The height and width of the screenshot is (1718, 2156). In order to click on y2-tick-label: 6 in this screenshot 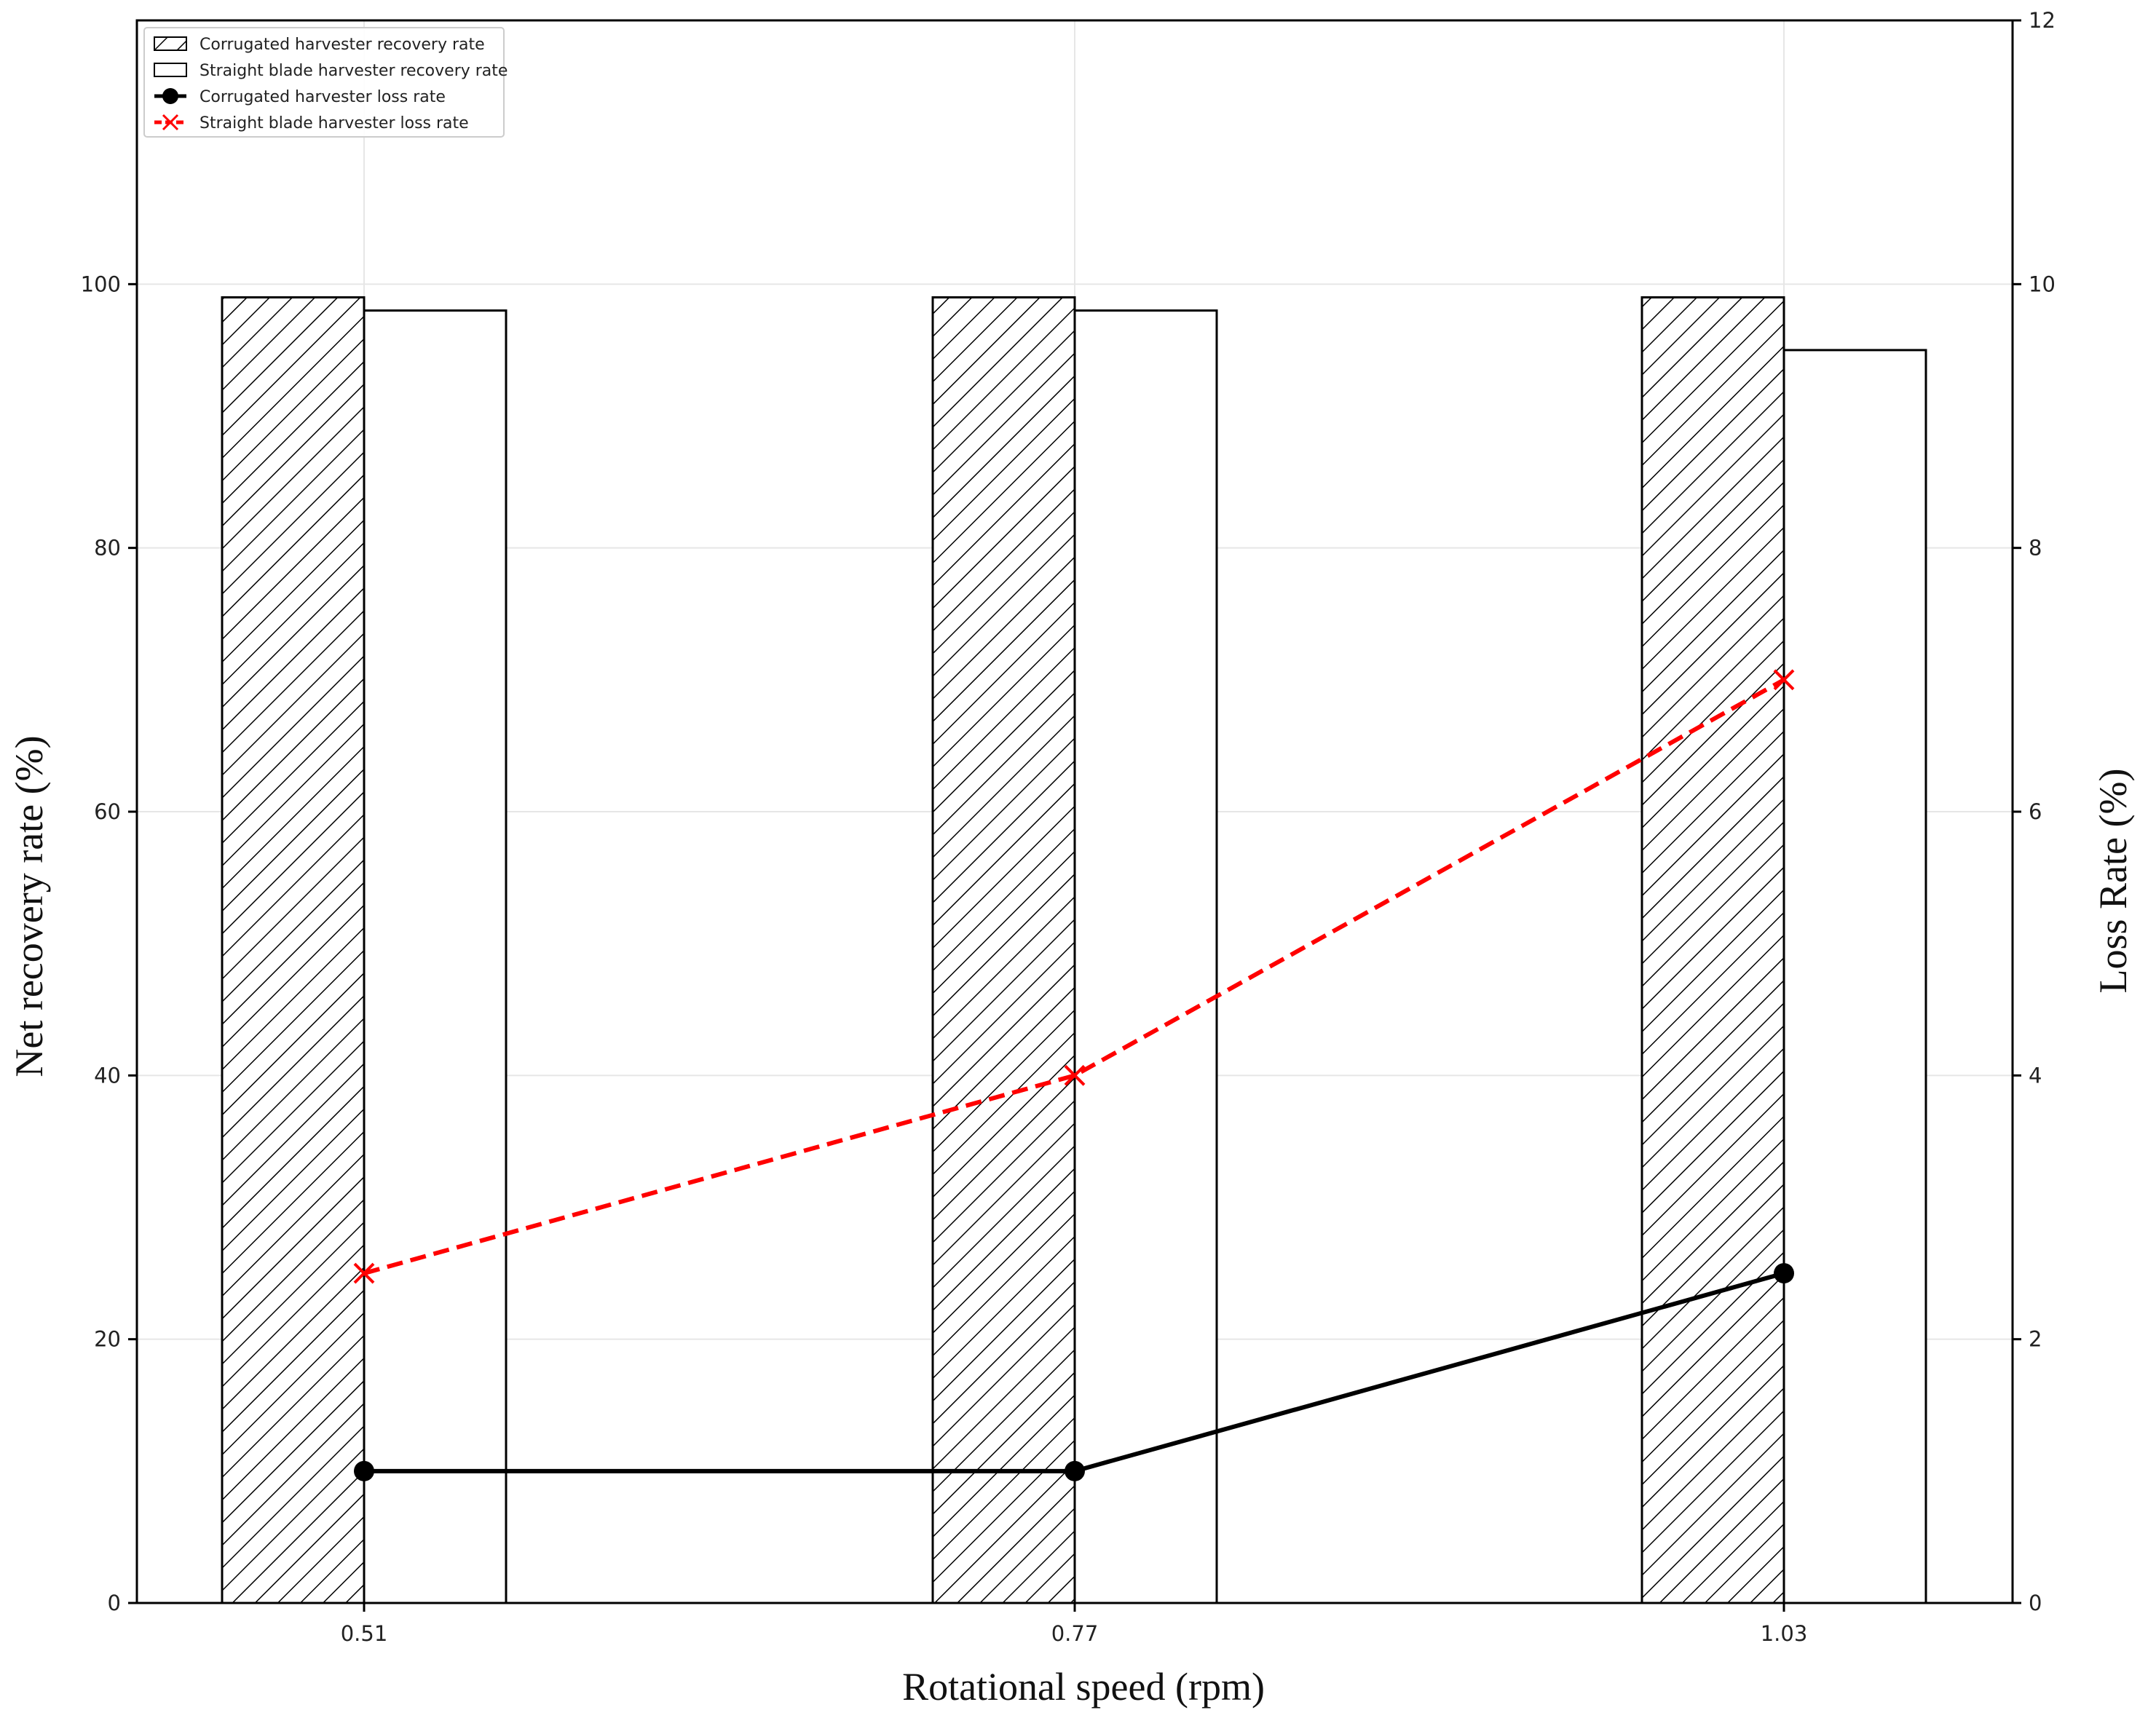, I will do `click(2036, 811)`.